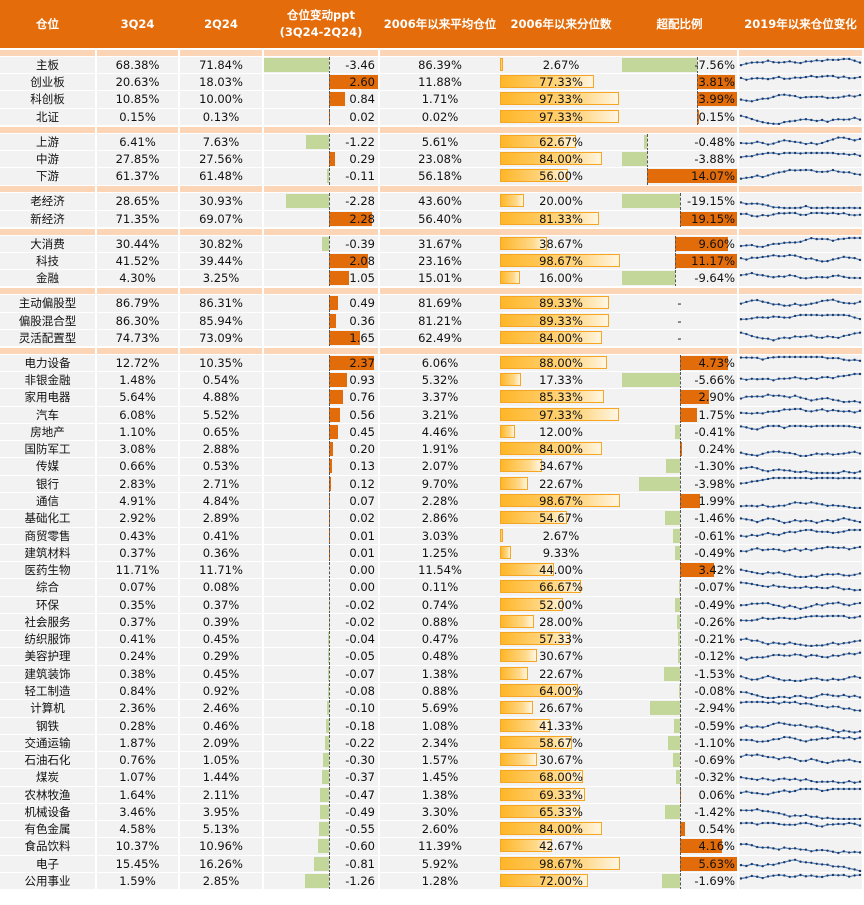  Describe the element at coordinates (321, 639) in the screenshot. I see `change-cell: -0.04` at that location.